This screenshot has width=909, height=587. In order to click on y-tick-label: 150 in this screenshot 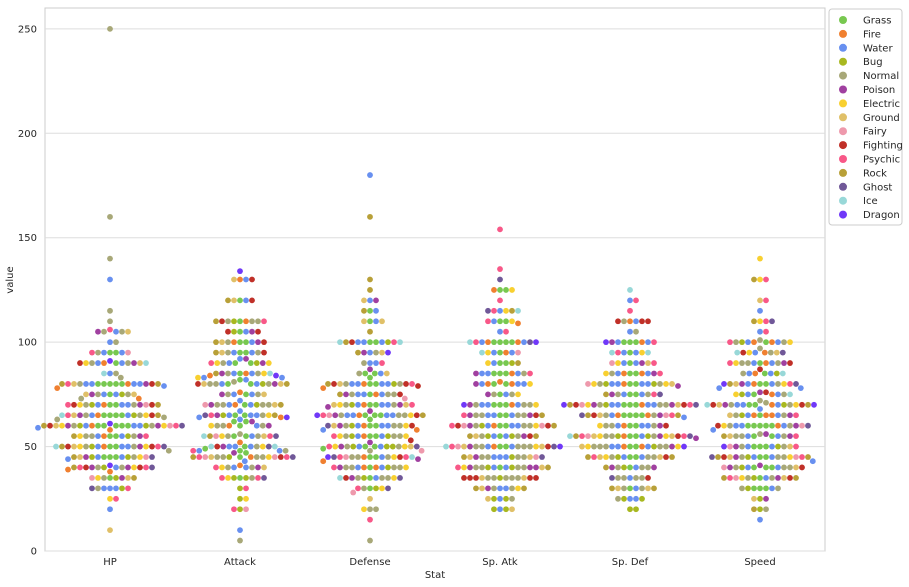, I will do `click(27, 238)`.